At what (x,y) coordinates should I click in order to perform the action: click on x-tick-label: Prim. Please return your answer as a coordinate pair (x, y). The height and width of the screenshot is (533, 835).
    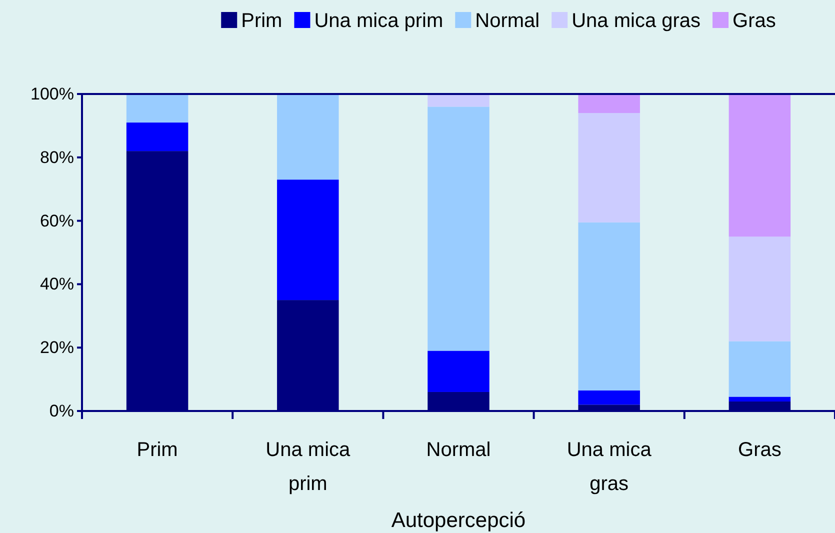
    Looking at the image, I should click on (157, 450).